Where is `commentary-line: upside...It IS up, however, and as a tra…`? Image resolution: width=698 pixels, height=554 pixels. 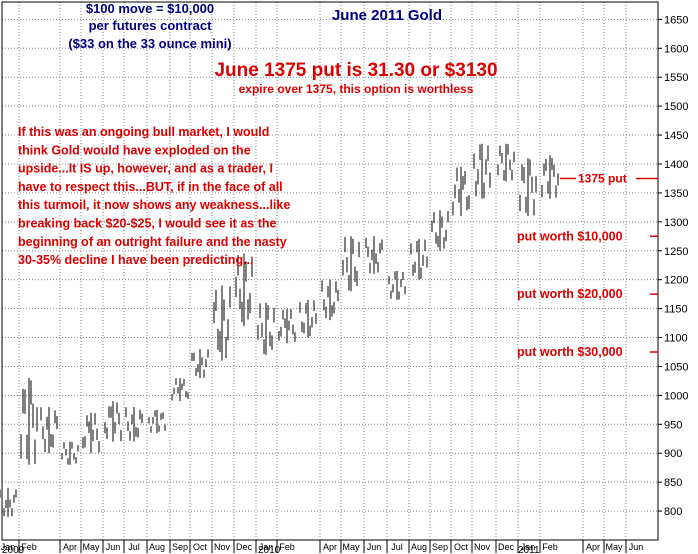 commentary-line: upside...It IS up, however, and as a tra… is located at coordinates (145, 169).